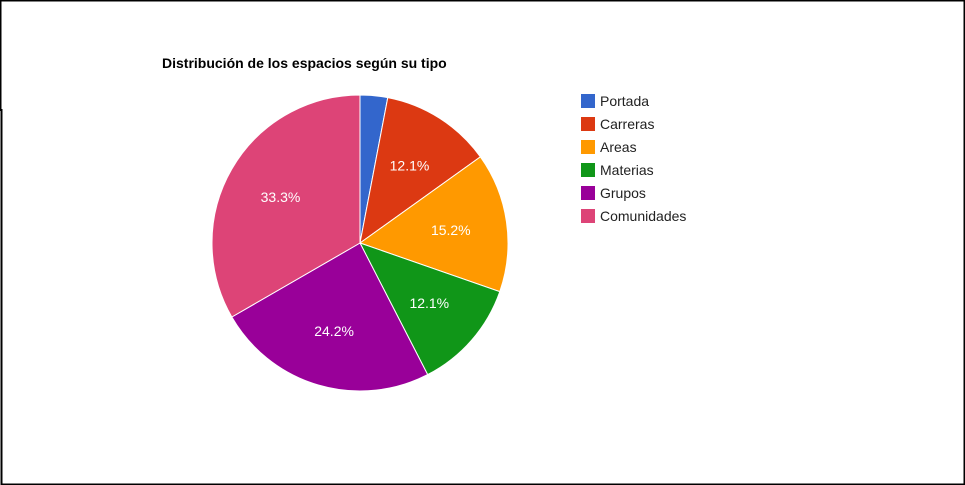 This screenshot has height=485, width=965. Describe the element at coordinates (451, 230) in the screenshot. I see `slice-label-areas: 15.2%` at that location.